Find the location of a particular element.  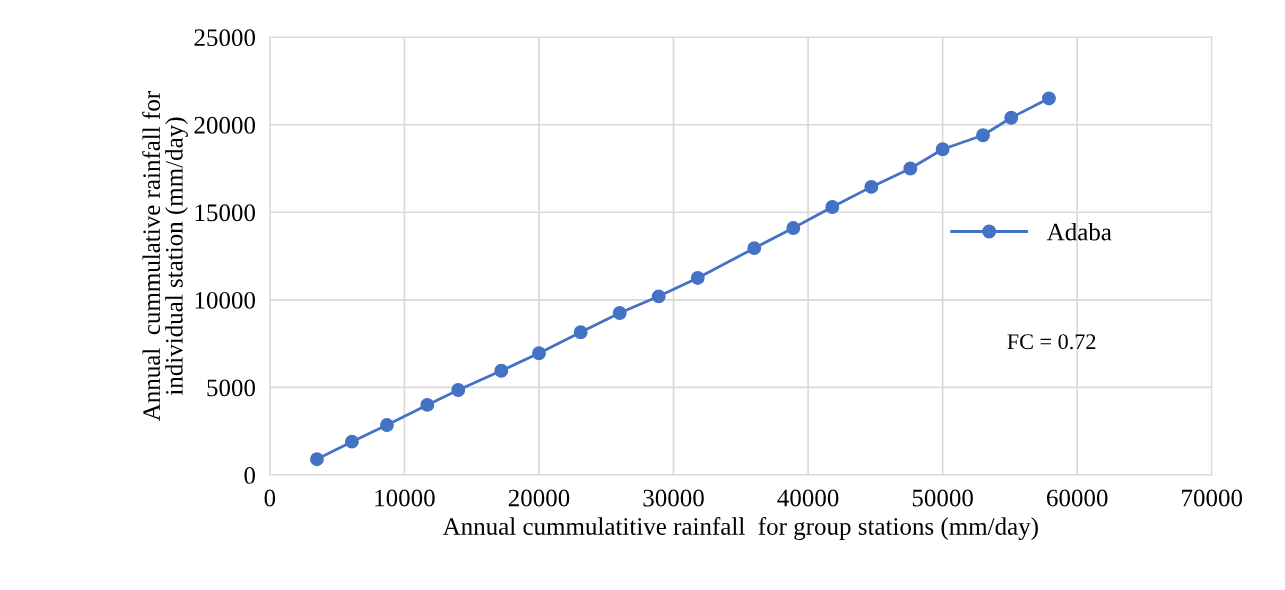

legend-label: Adaba is located at coordinates (1079, 231).